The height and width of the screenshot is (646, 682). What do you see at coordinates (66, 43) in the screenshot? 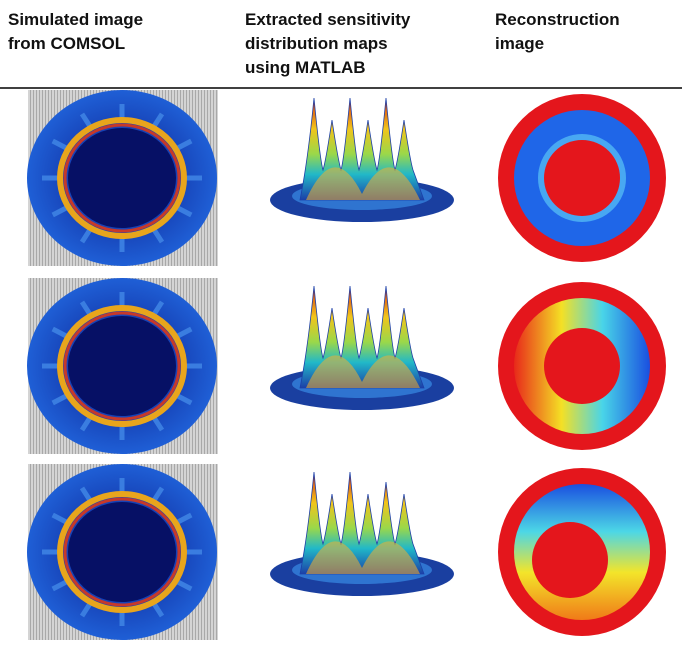
I see `header-text: from COMSOL` at bounding box center [66, 43].